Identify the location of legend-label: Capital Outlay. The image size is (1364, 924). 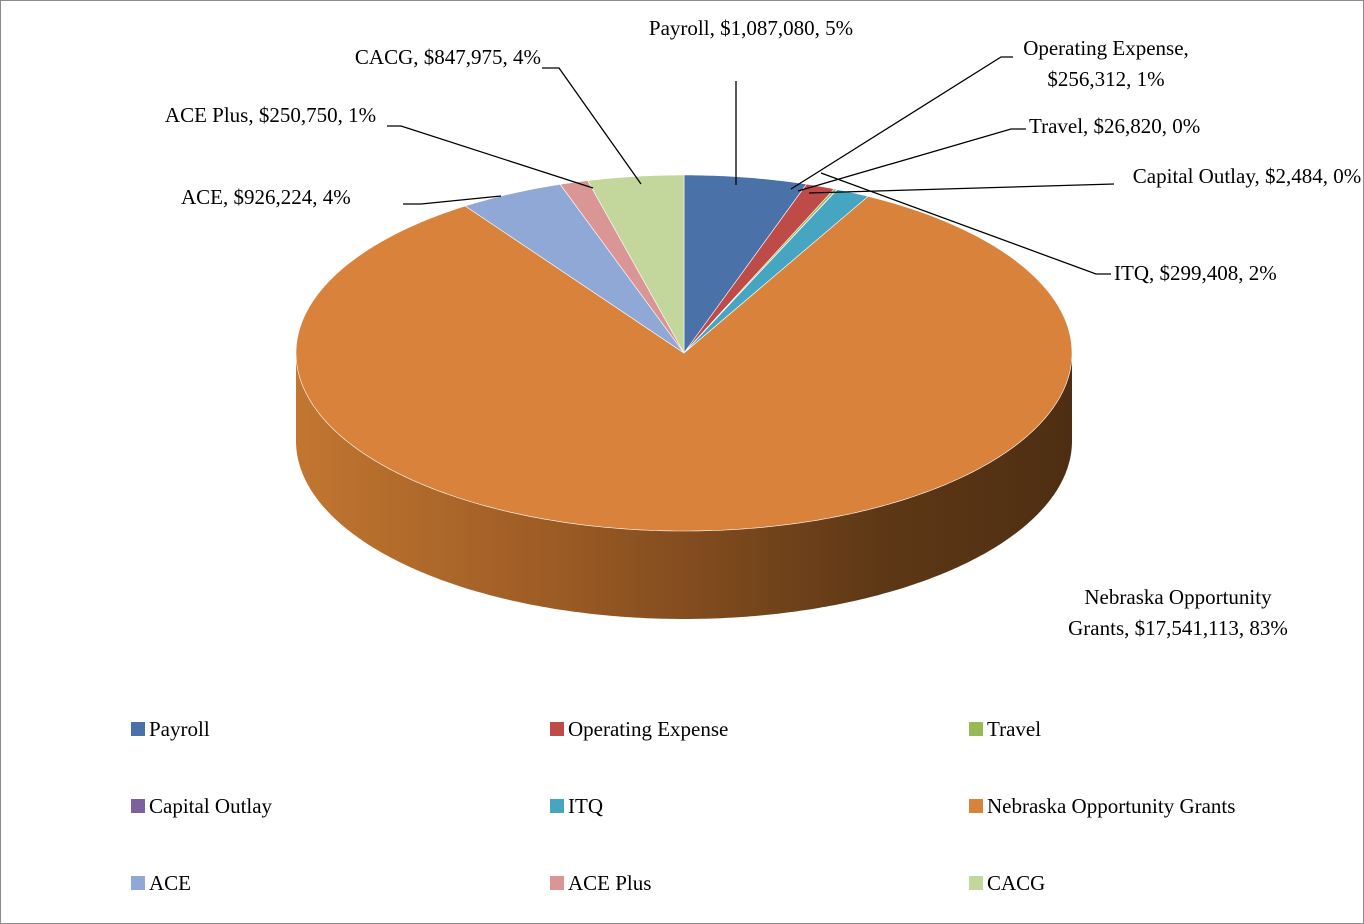
(211, 806).